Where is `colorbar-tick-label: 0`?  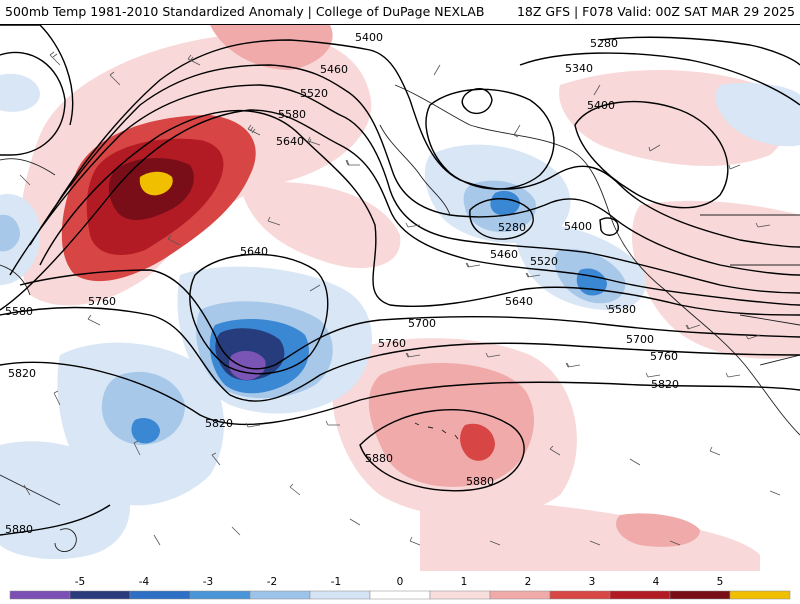
colorbar-tick-label: 0 is located at coordinates (400, 582).